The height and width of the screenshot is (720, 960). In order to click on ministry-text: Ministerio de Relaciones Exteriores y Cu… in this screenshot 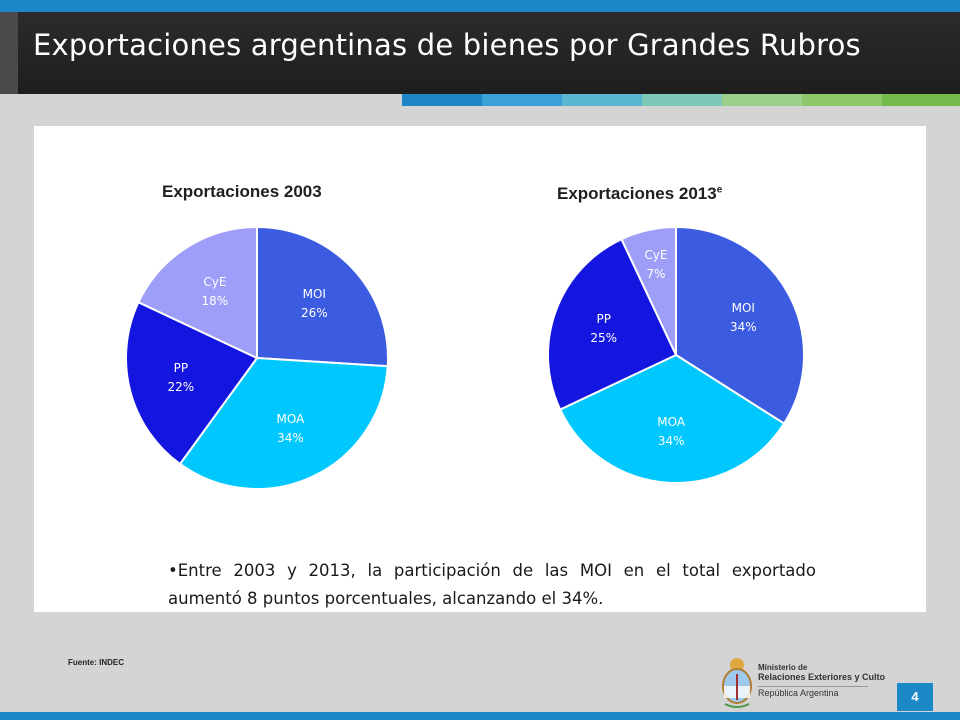, I will do `click(821, 680)`.